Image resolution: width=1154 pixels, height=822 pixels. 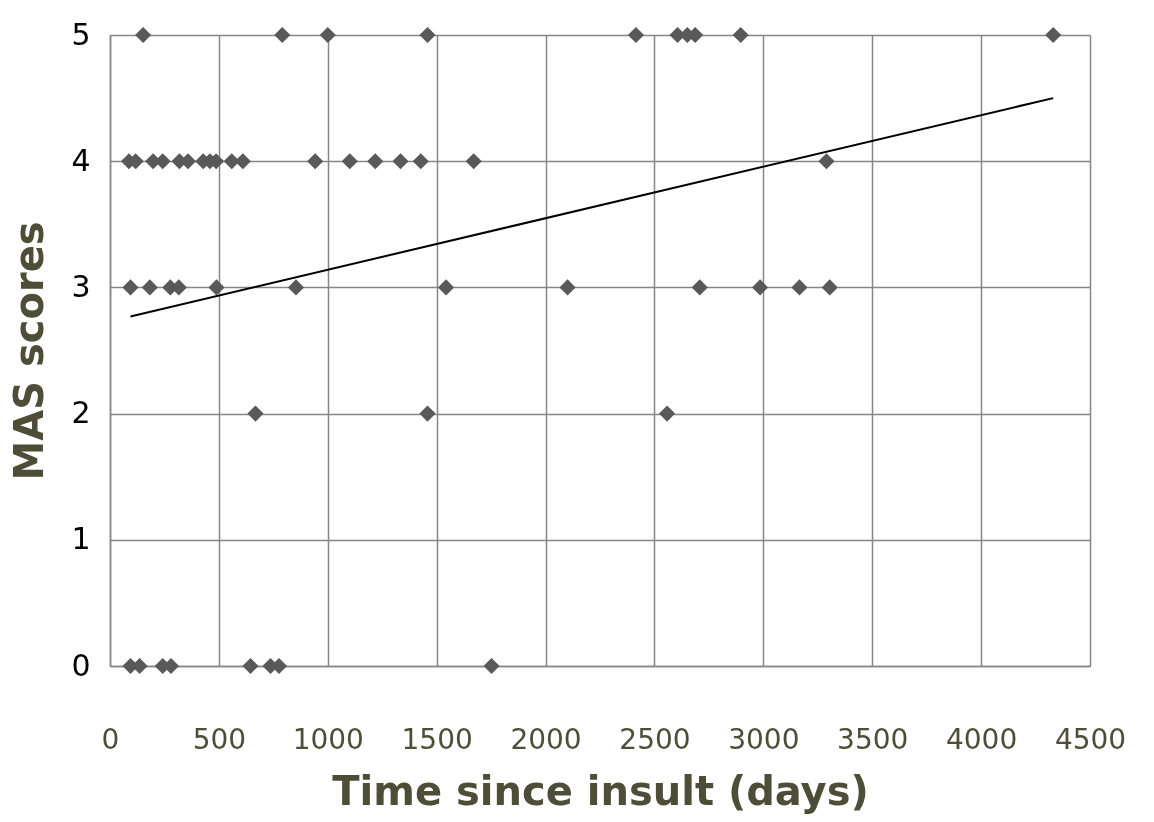 I want to click on x-tick-label: 1500, so click(x=437, y=739).